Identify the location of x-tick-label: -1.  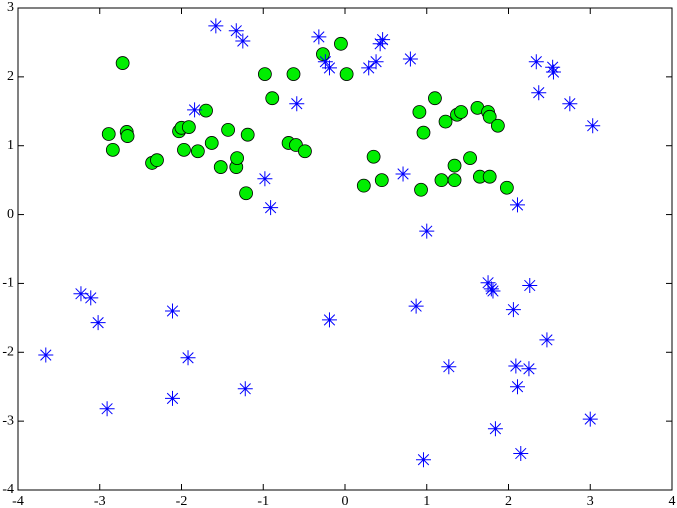
(263, 501).